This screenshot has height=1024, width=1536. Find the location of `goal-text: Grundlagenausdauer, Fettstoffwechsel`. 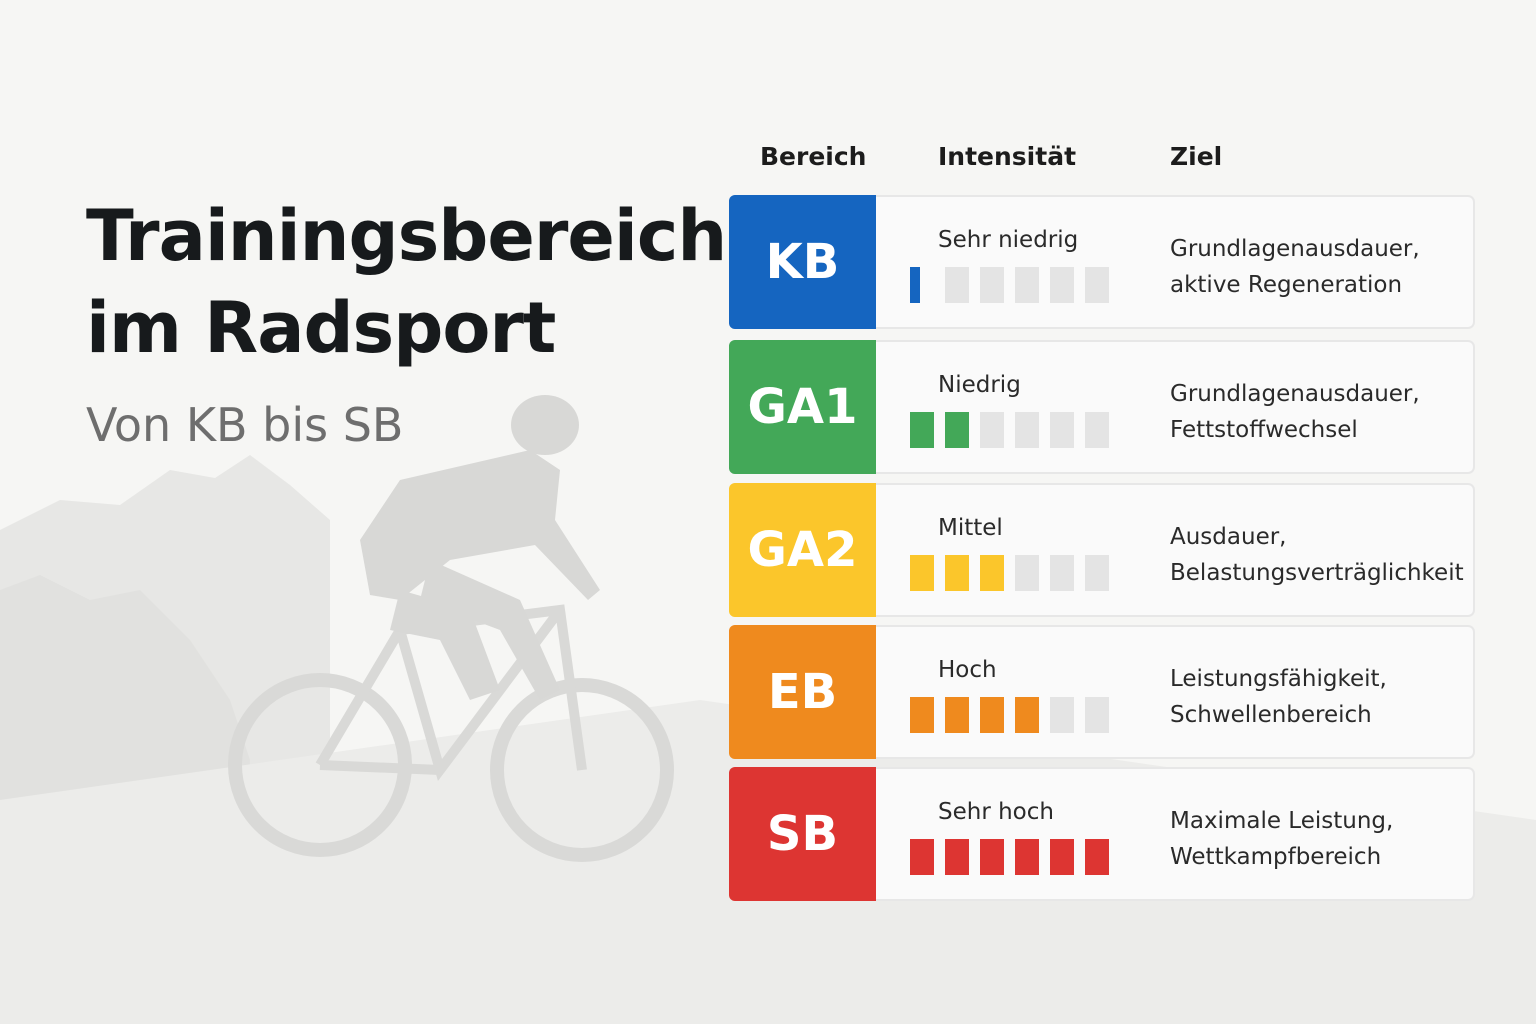

goal-text: Grundlagenausdauer, Fettstoffwechsel is located at coordinates (1295, 412).